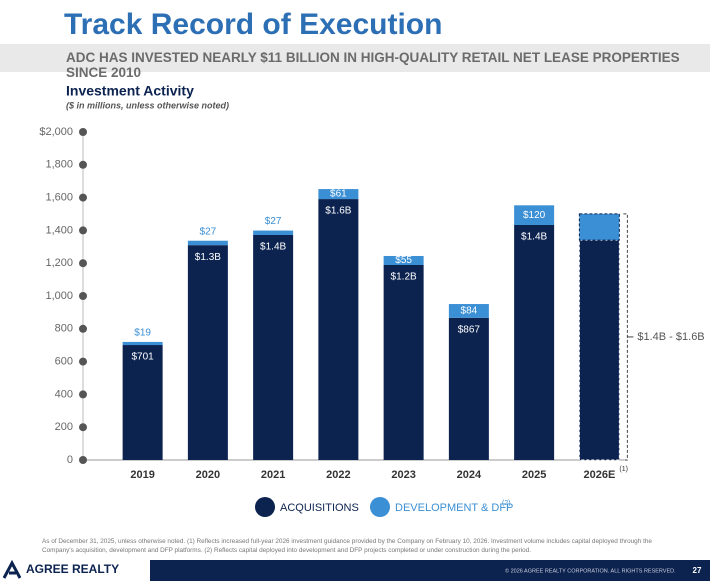 The width and height of the screenshot is (710, 586). Describe the element at coordinates (59, 263) in the screenshot. I see `y-tick-label: 1,200` at that location.